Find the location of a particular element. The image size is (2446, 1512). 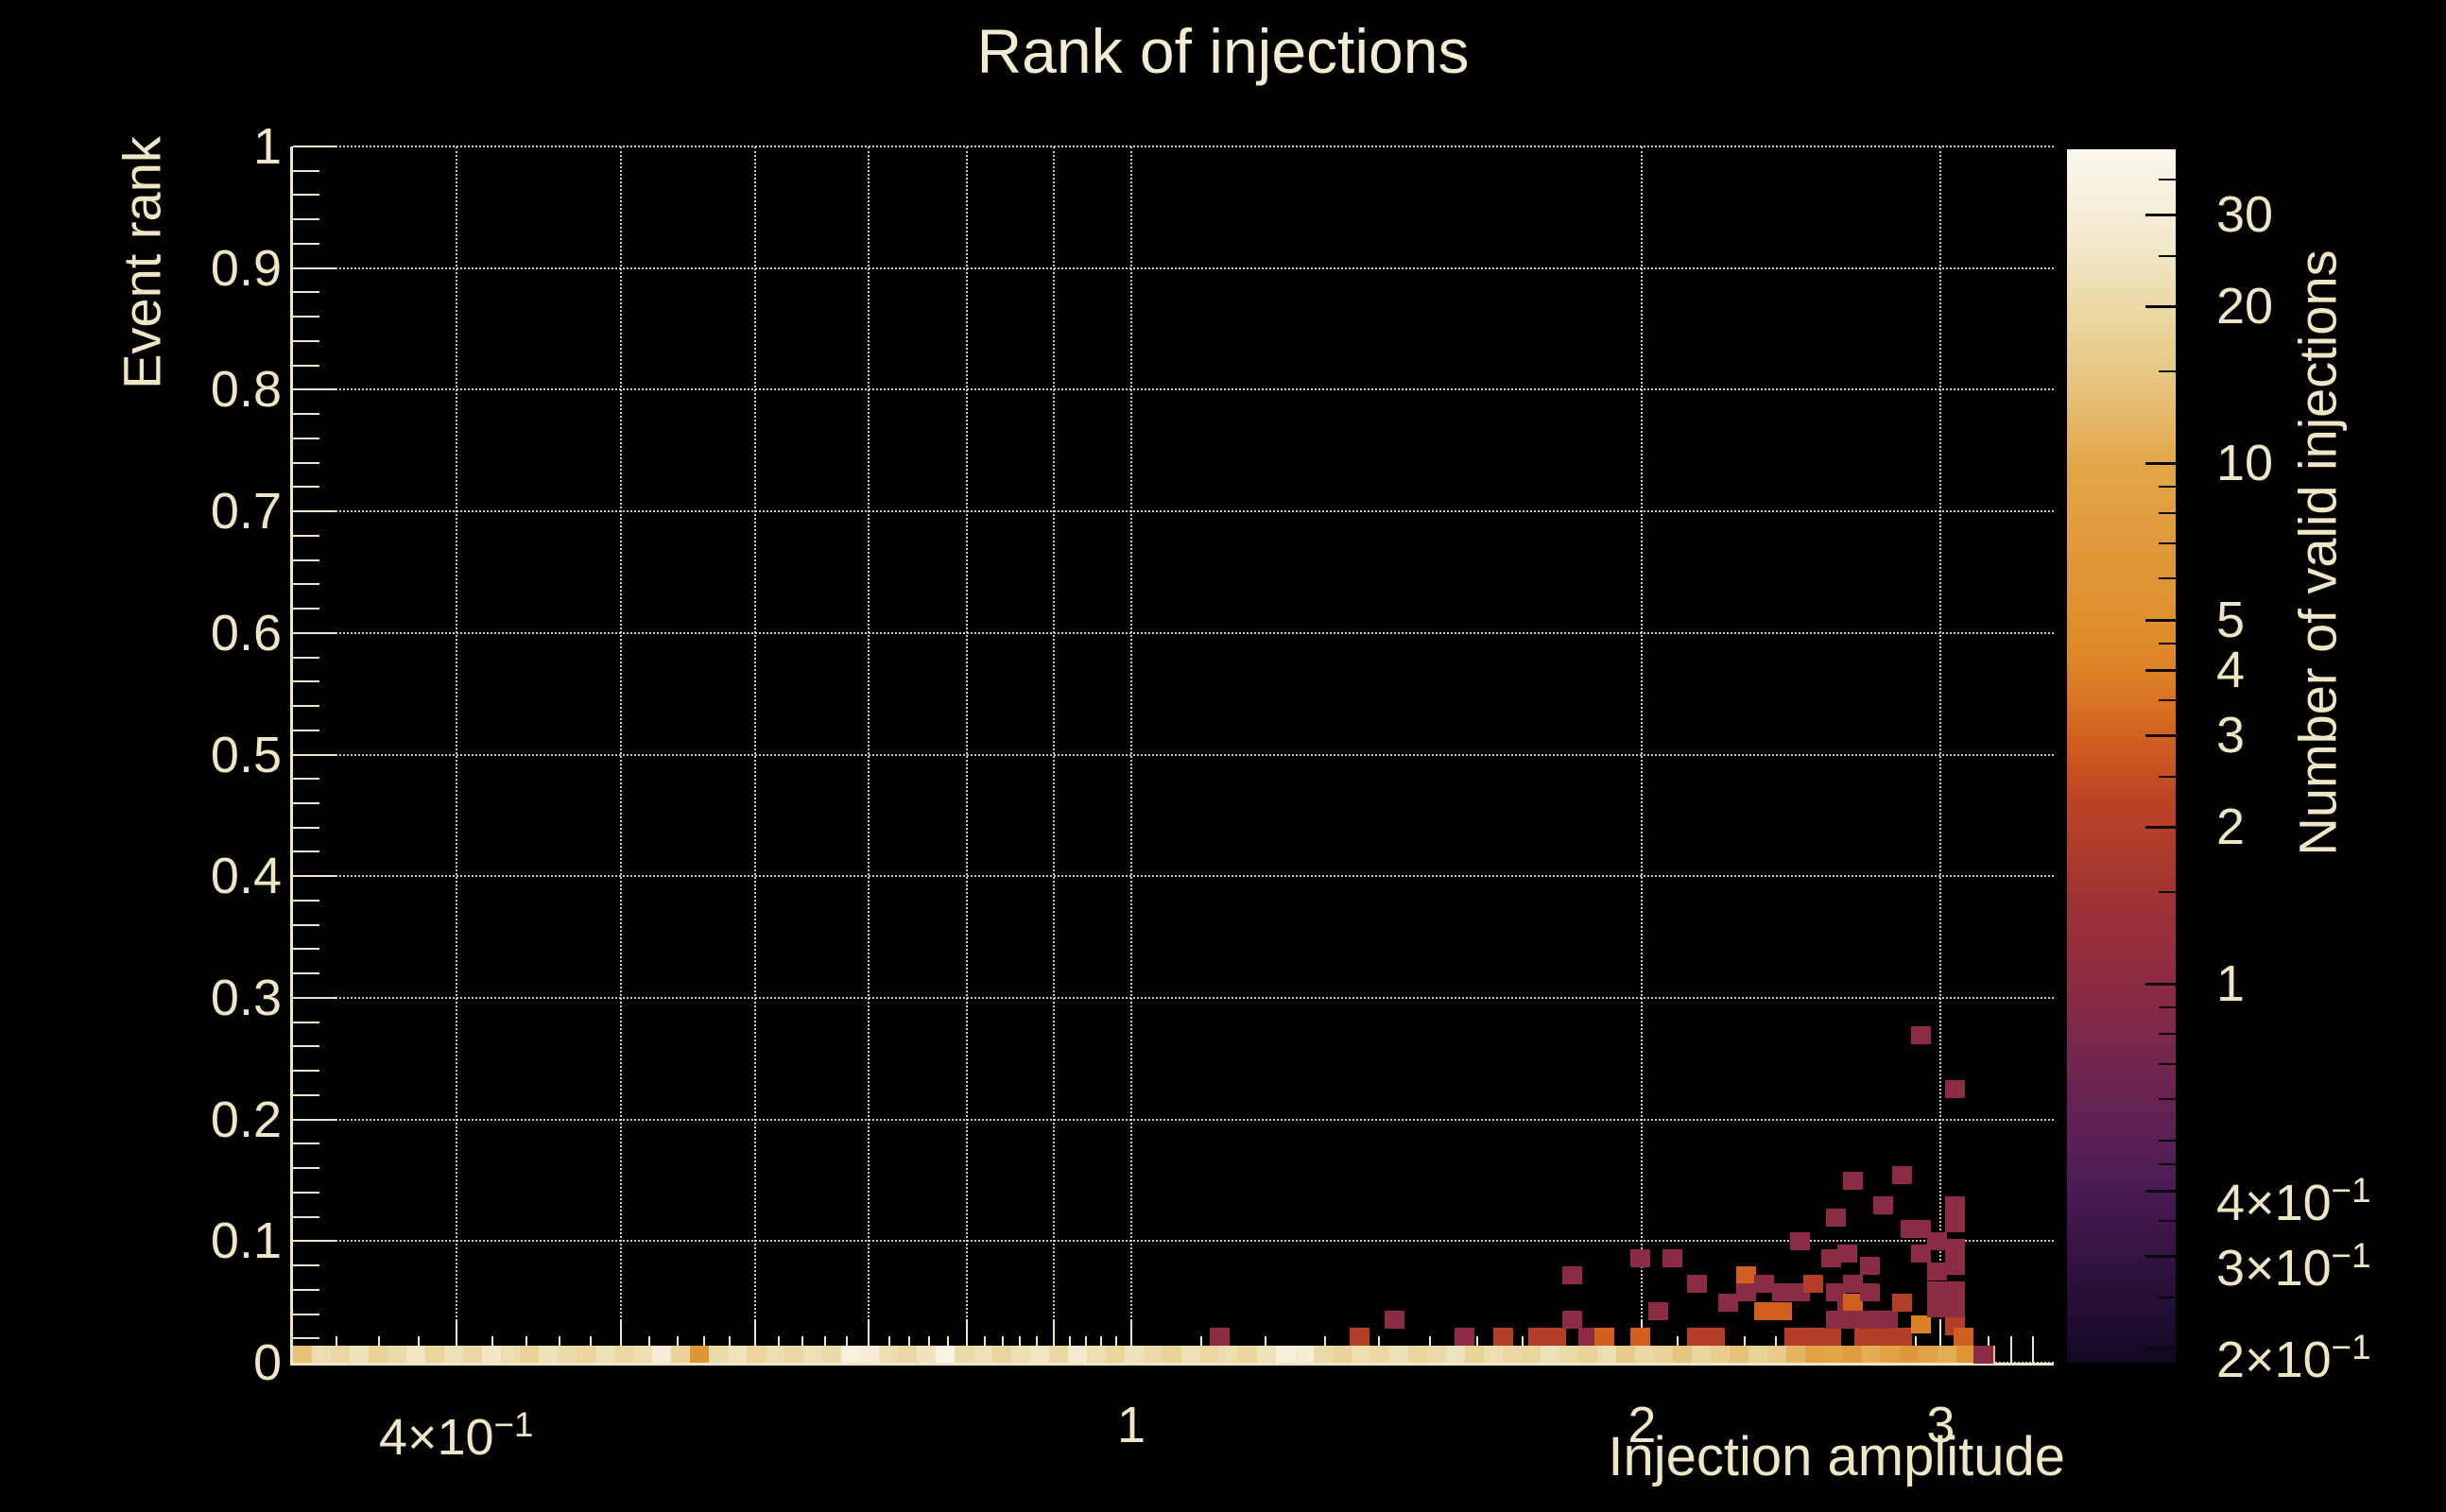

colorbar-tick-label: 1 is located at coordinates (2231, 983).